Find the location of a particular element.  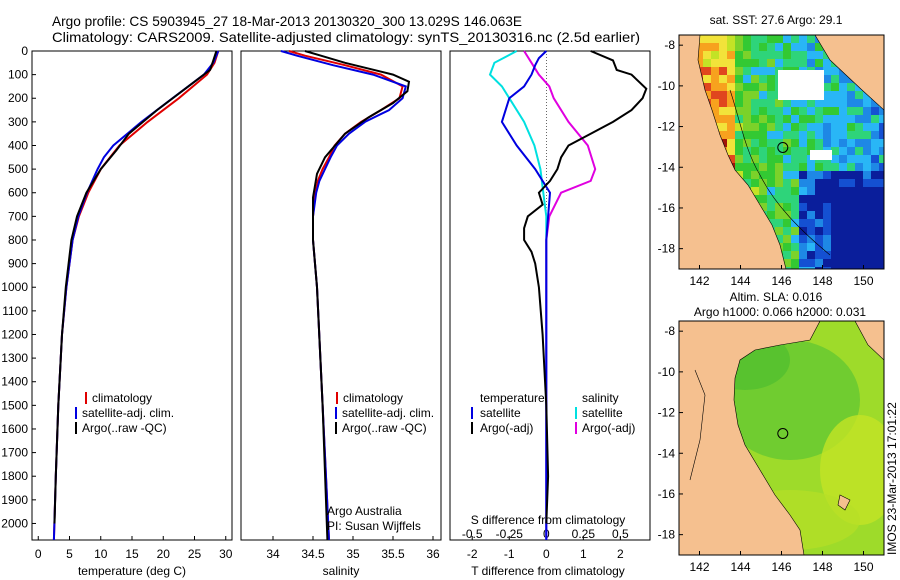

x-tick-label: 10 is located at coordinates (101, 554).